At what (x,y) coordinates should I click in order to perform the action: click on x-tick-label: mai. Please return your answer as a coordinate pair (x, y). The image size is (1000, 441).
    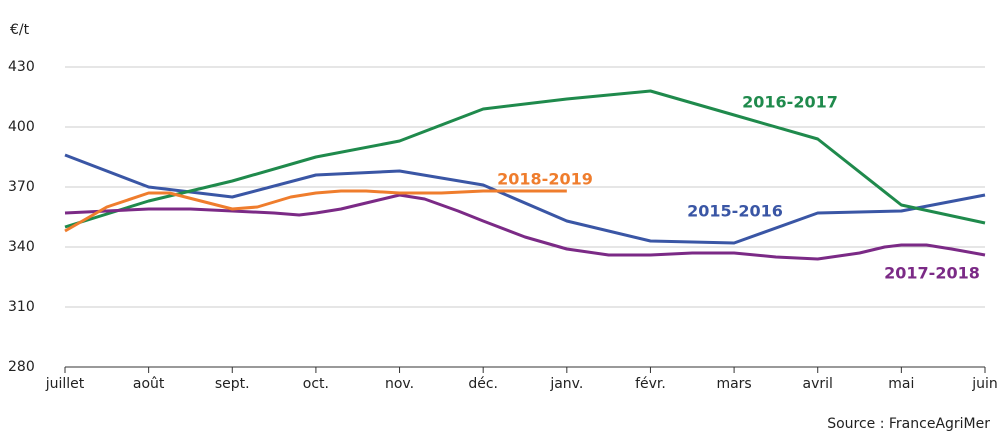
    Looking at the image, I should click on (901, 384).